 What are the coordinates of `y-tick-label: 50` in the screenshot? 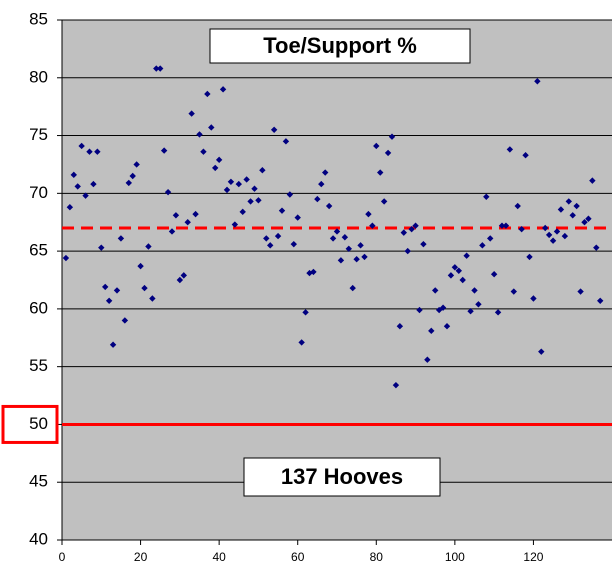 It's located at (38, 423).